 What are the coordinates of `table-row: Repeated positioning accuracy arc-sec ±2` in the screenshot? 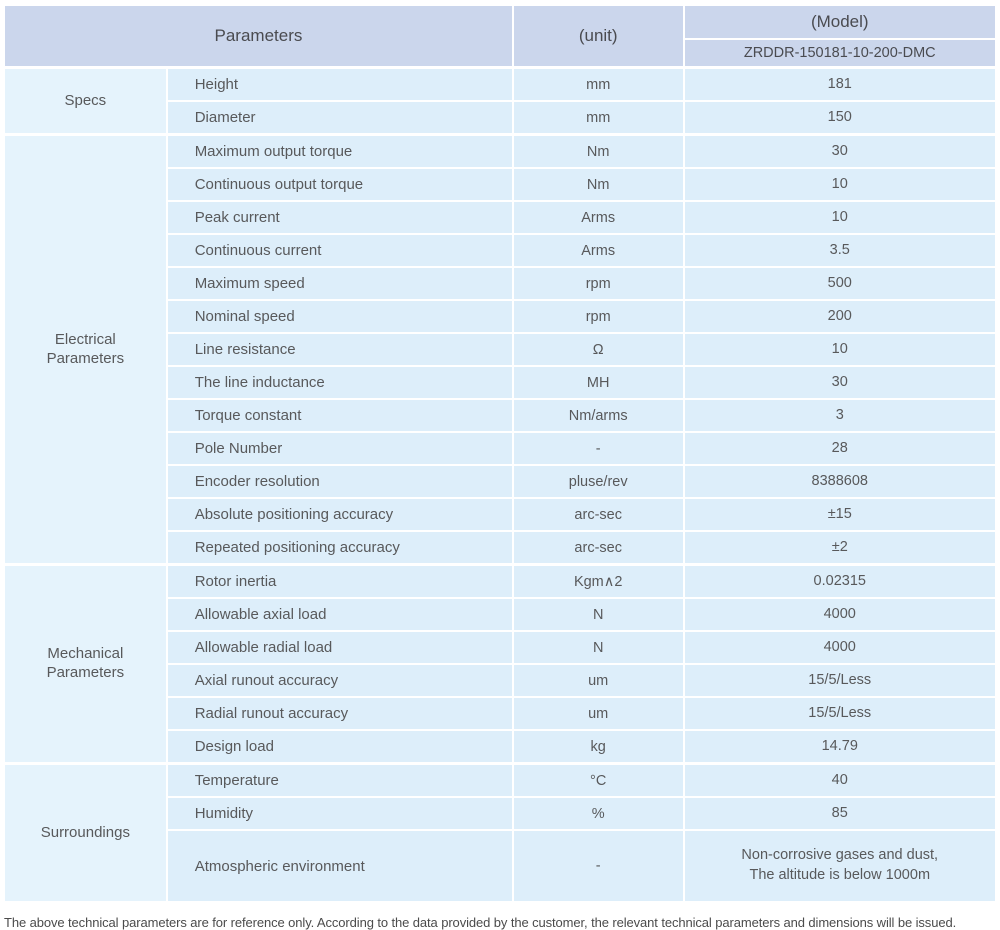 It's located at (500, 548).